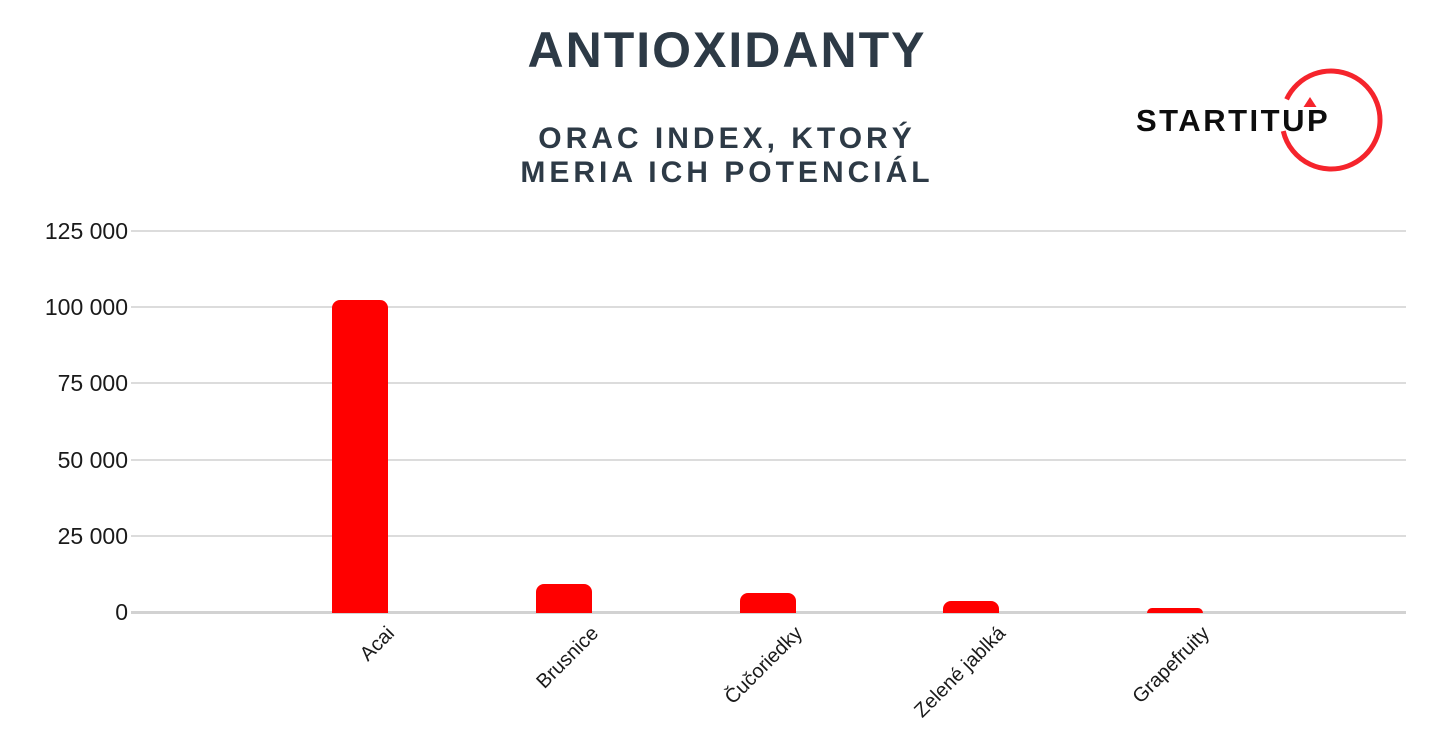  What do you see at coordinates (1171, 665) in the screenshot?
I see `x-axis-label-grapefruity: Grapefruity` at bounding box center [1171, 665].